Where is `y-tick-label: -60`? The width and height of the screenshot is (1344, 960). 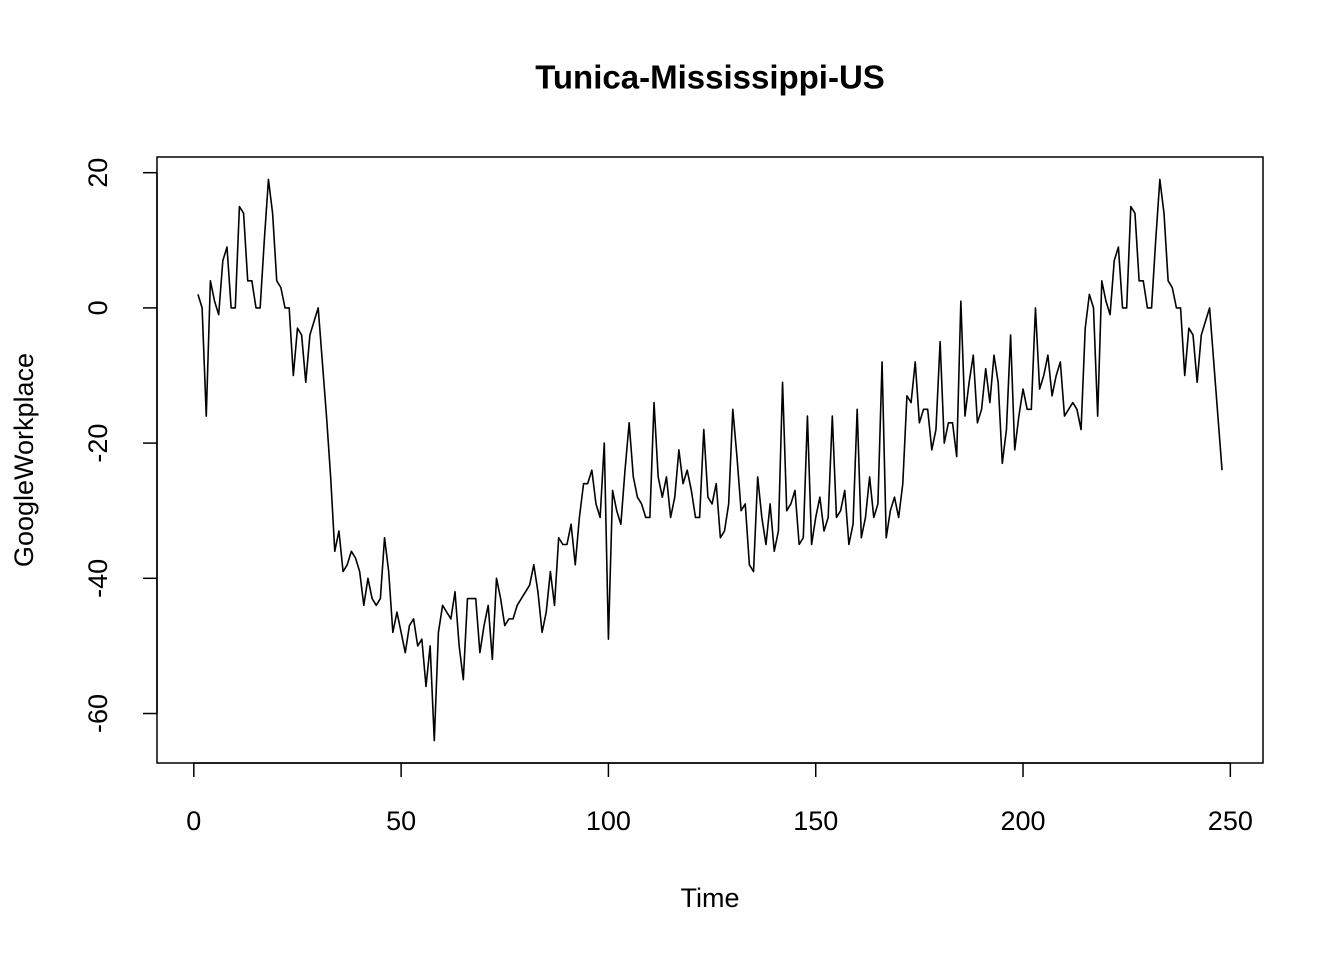
y-tick-label: -60 is located at coordinates (98, 713).